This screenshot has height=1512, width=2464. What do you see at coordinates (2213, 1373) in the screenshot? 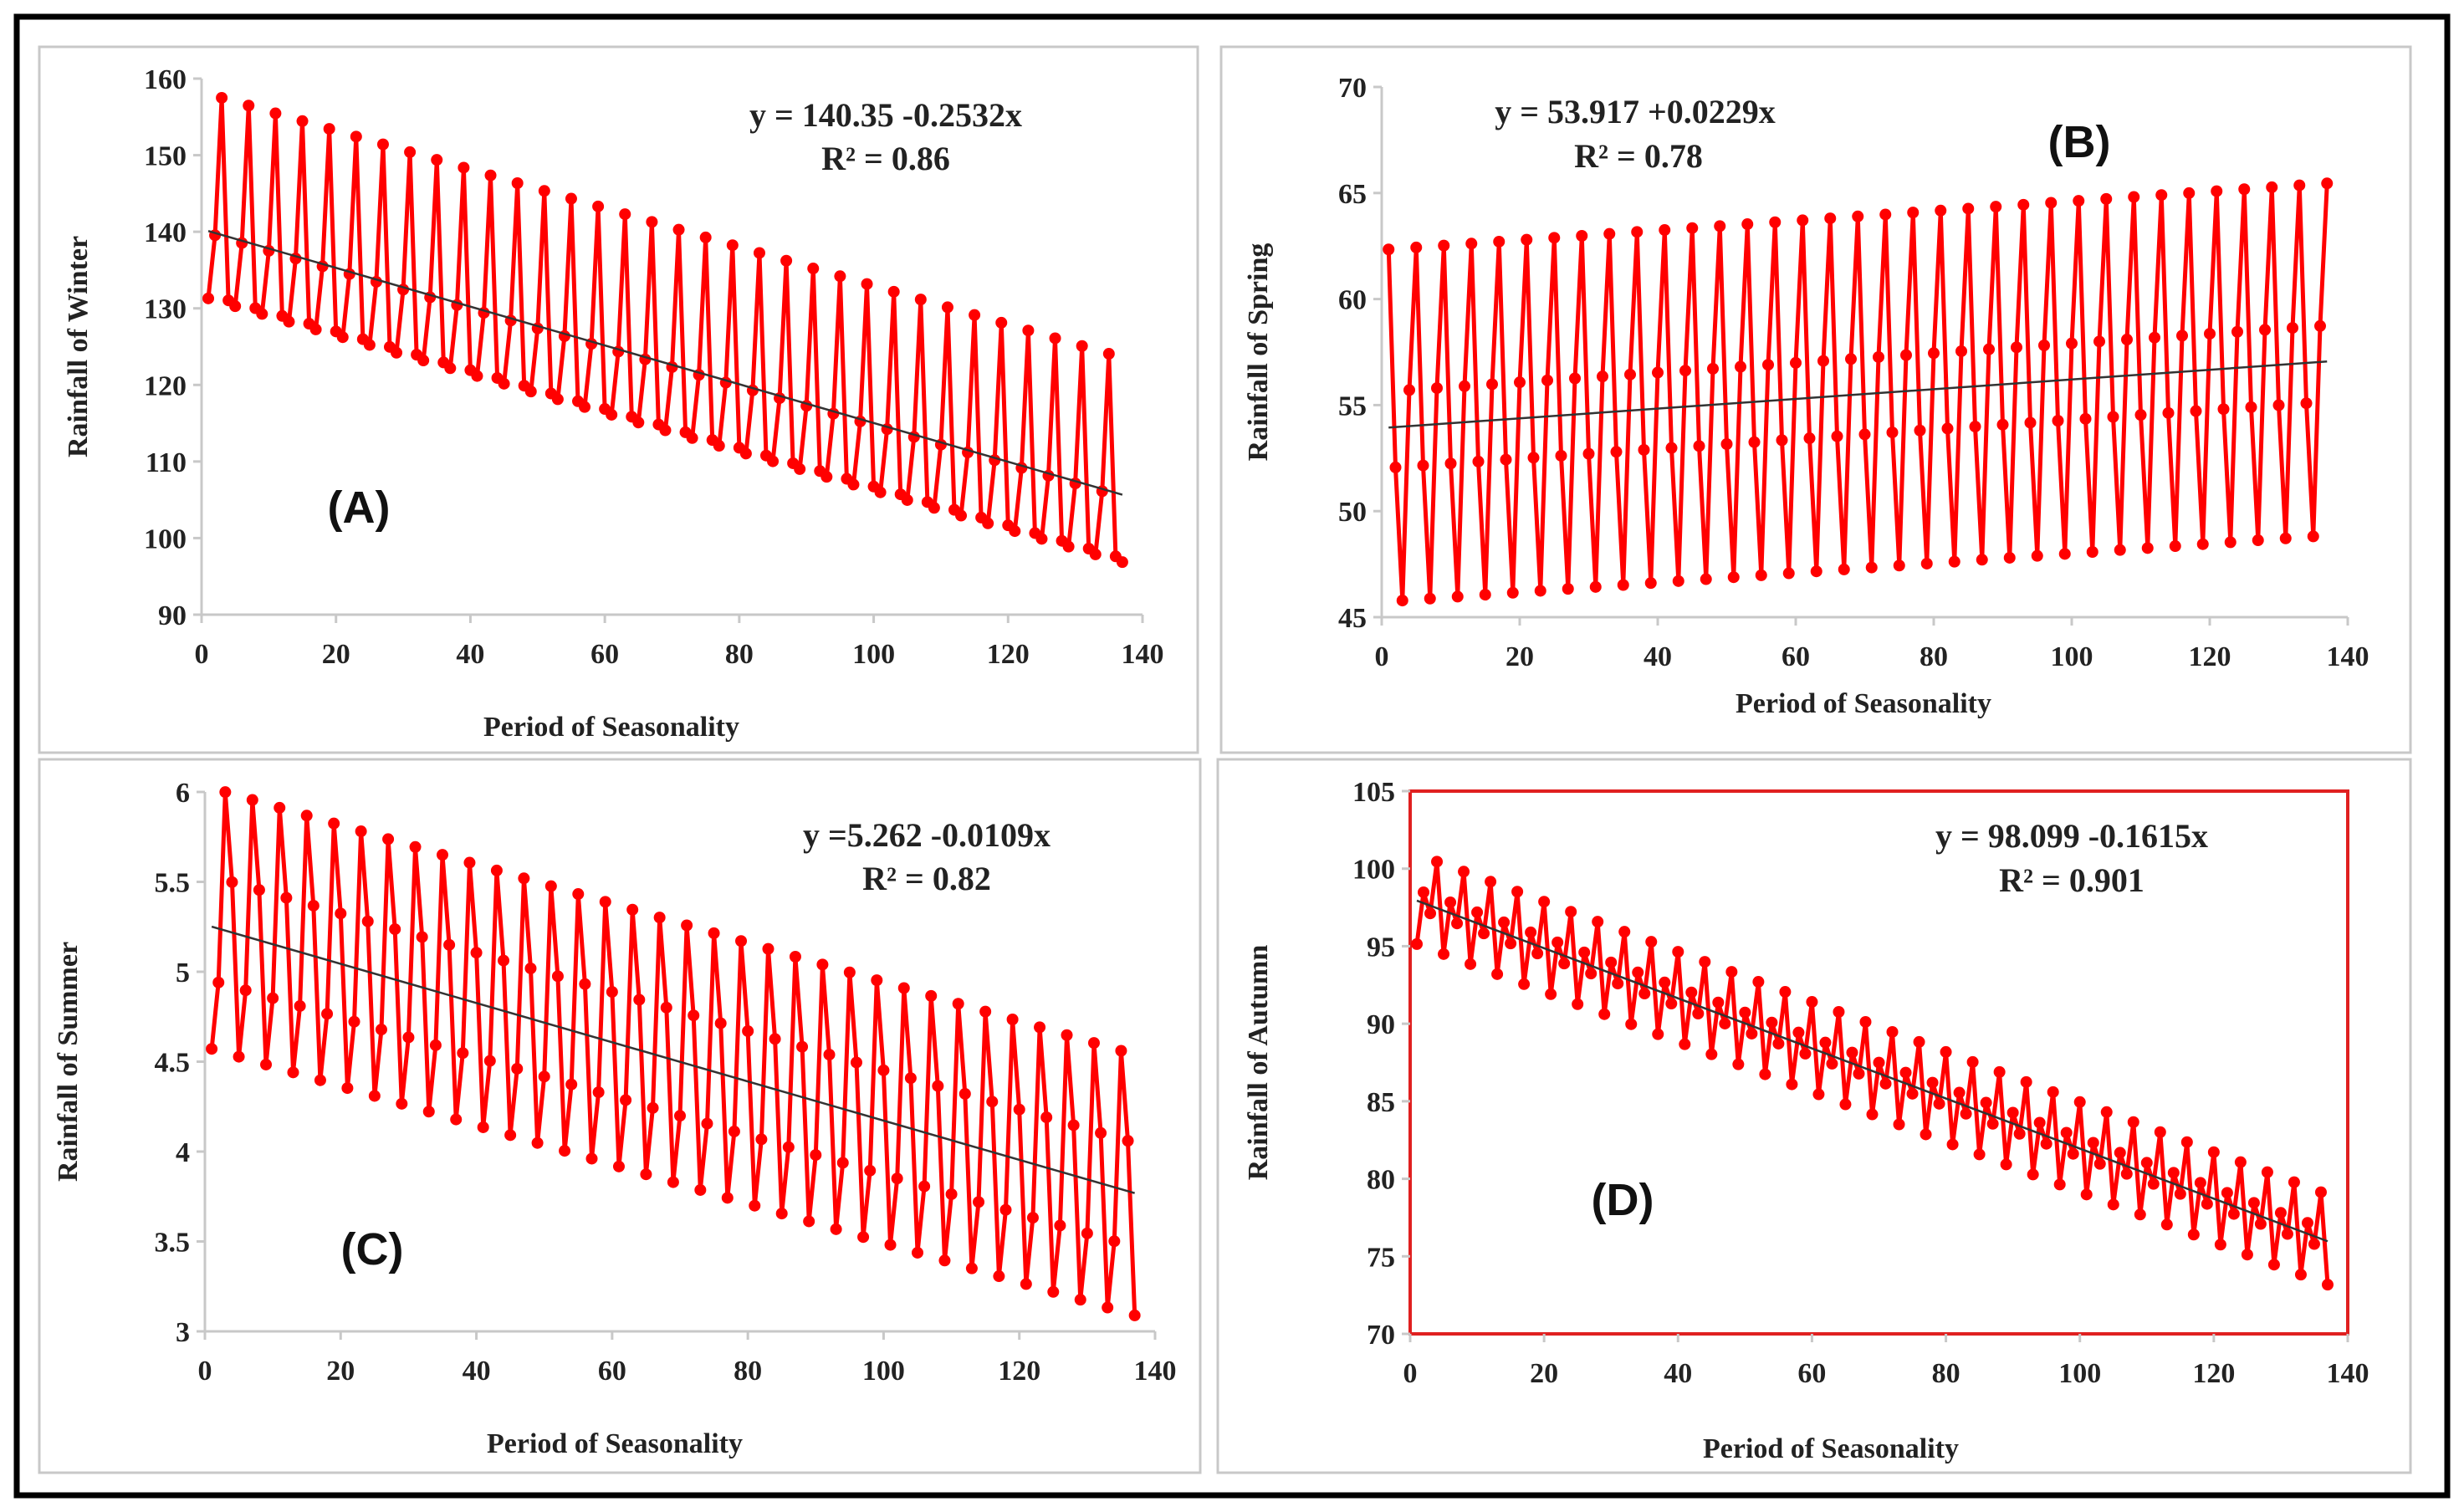
I see `x-tick-label: 120` at bounding box center [2213, 1373].